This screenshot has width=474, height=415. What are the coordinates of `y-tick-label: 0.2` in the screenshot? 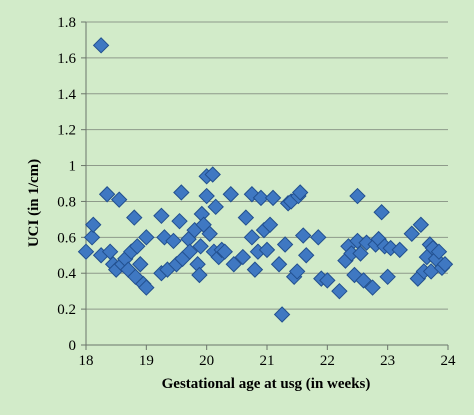 It's located at (66, 310).